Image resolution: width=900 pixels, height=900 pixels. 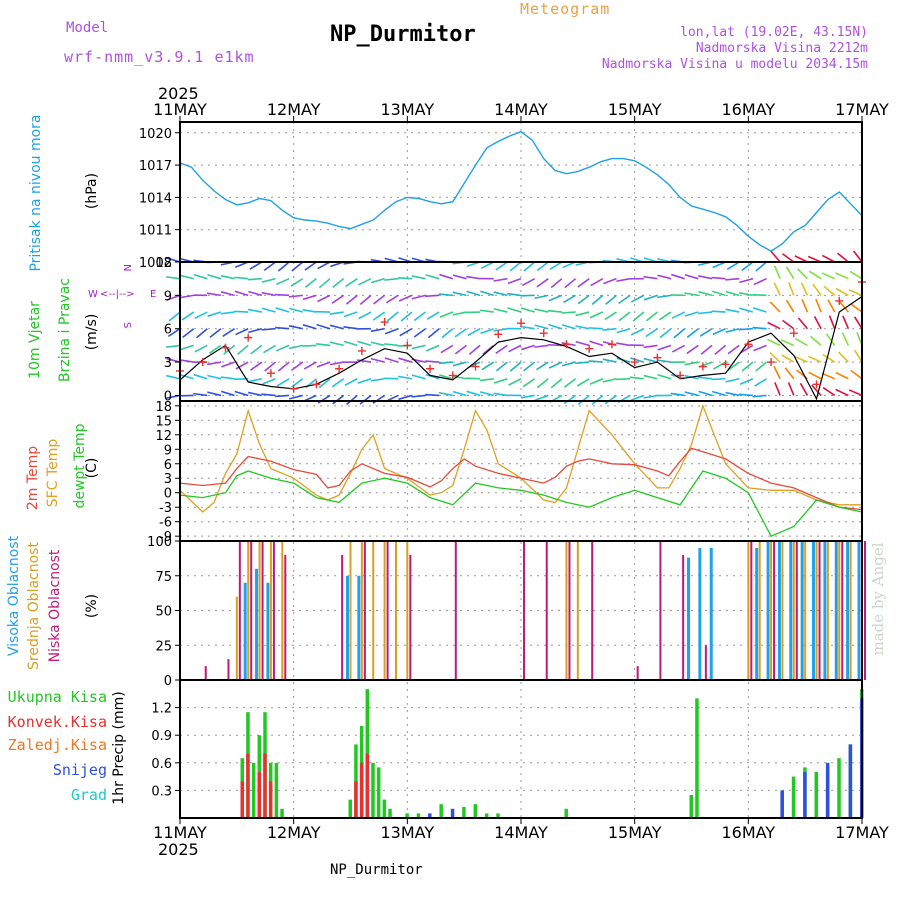 I want to click on date-label-bottom: 14MAY, so click(x=521, y=832).